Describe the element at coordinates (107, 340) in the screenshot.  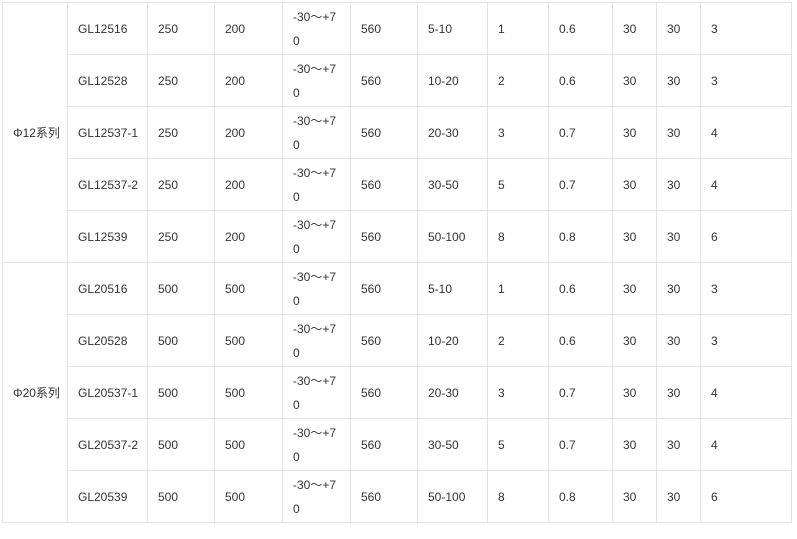
I see `model-cell: GL20528` at that location.